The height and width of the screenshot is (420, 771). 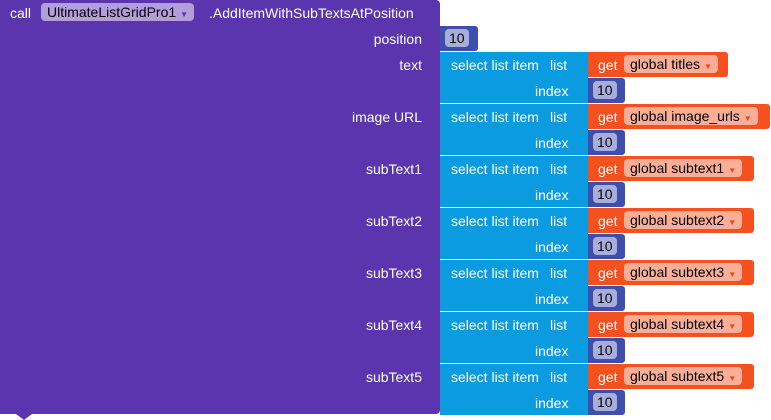 I want to click on param-label: subText2, so click(x=393, y=221).